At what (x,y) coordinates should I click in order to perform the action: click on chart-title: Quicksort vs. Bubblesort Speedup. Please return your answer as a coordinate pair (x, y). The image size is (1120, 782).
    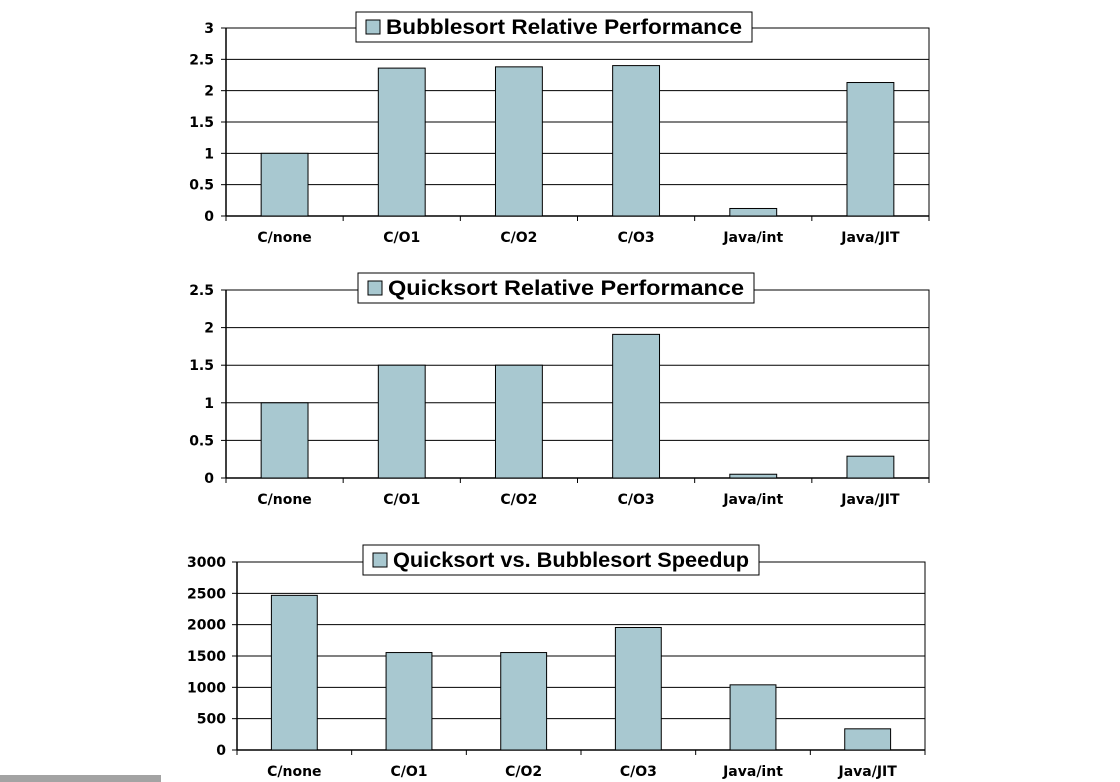
    Looking at the image, I should click on (571, 560).